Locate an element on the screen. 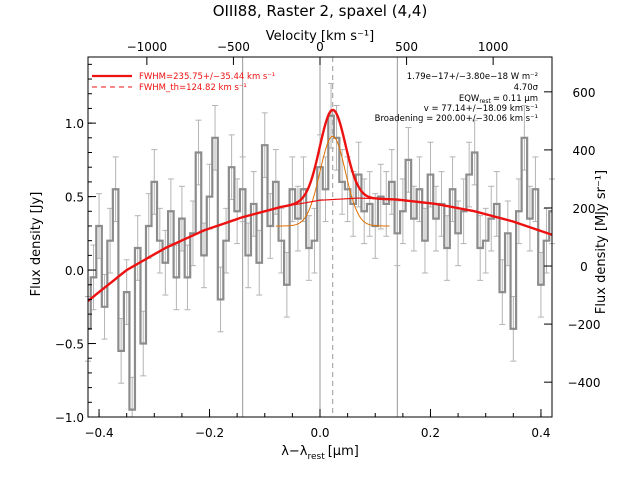 This screenshot has height=480, width=640. annotation-line-flux: 1.79e−17+/−3.80e−18 W m⁻² is located at coordinates (472, 77).